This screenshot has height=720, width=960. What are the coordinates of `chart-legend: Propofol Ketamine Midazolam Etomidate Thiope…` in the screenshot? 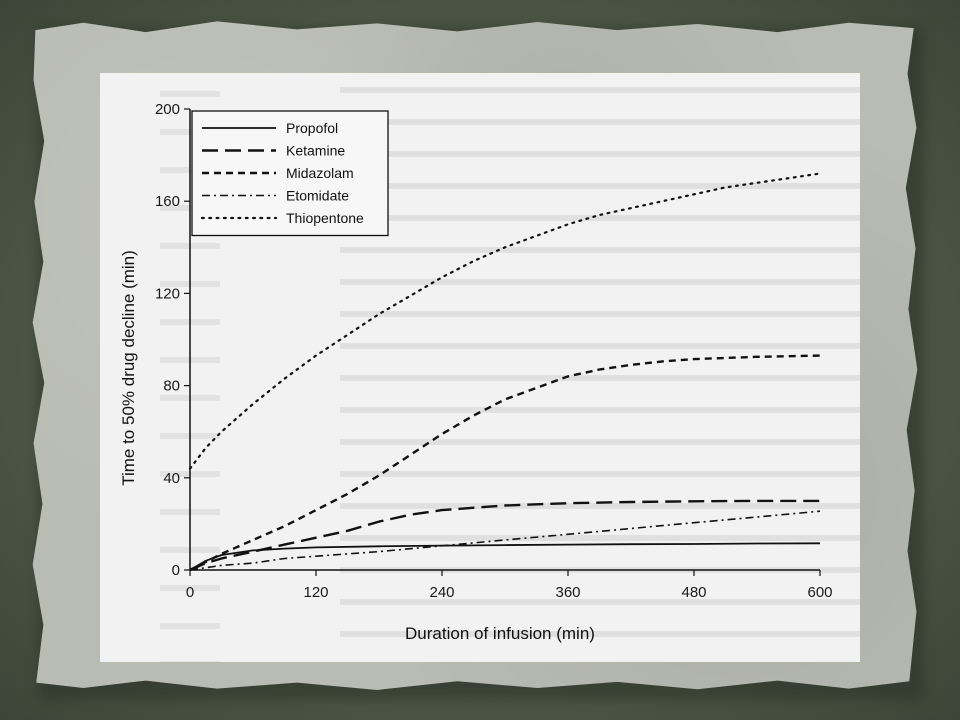 It's located at (290, 173).